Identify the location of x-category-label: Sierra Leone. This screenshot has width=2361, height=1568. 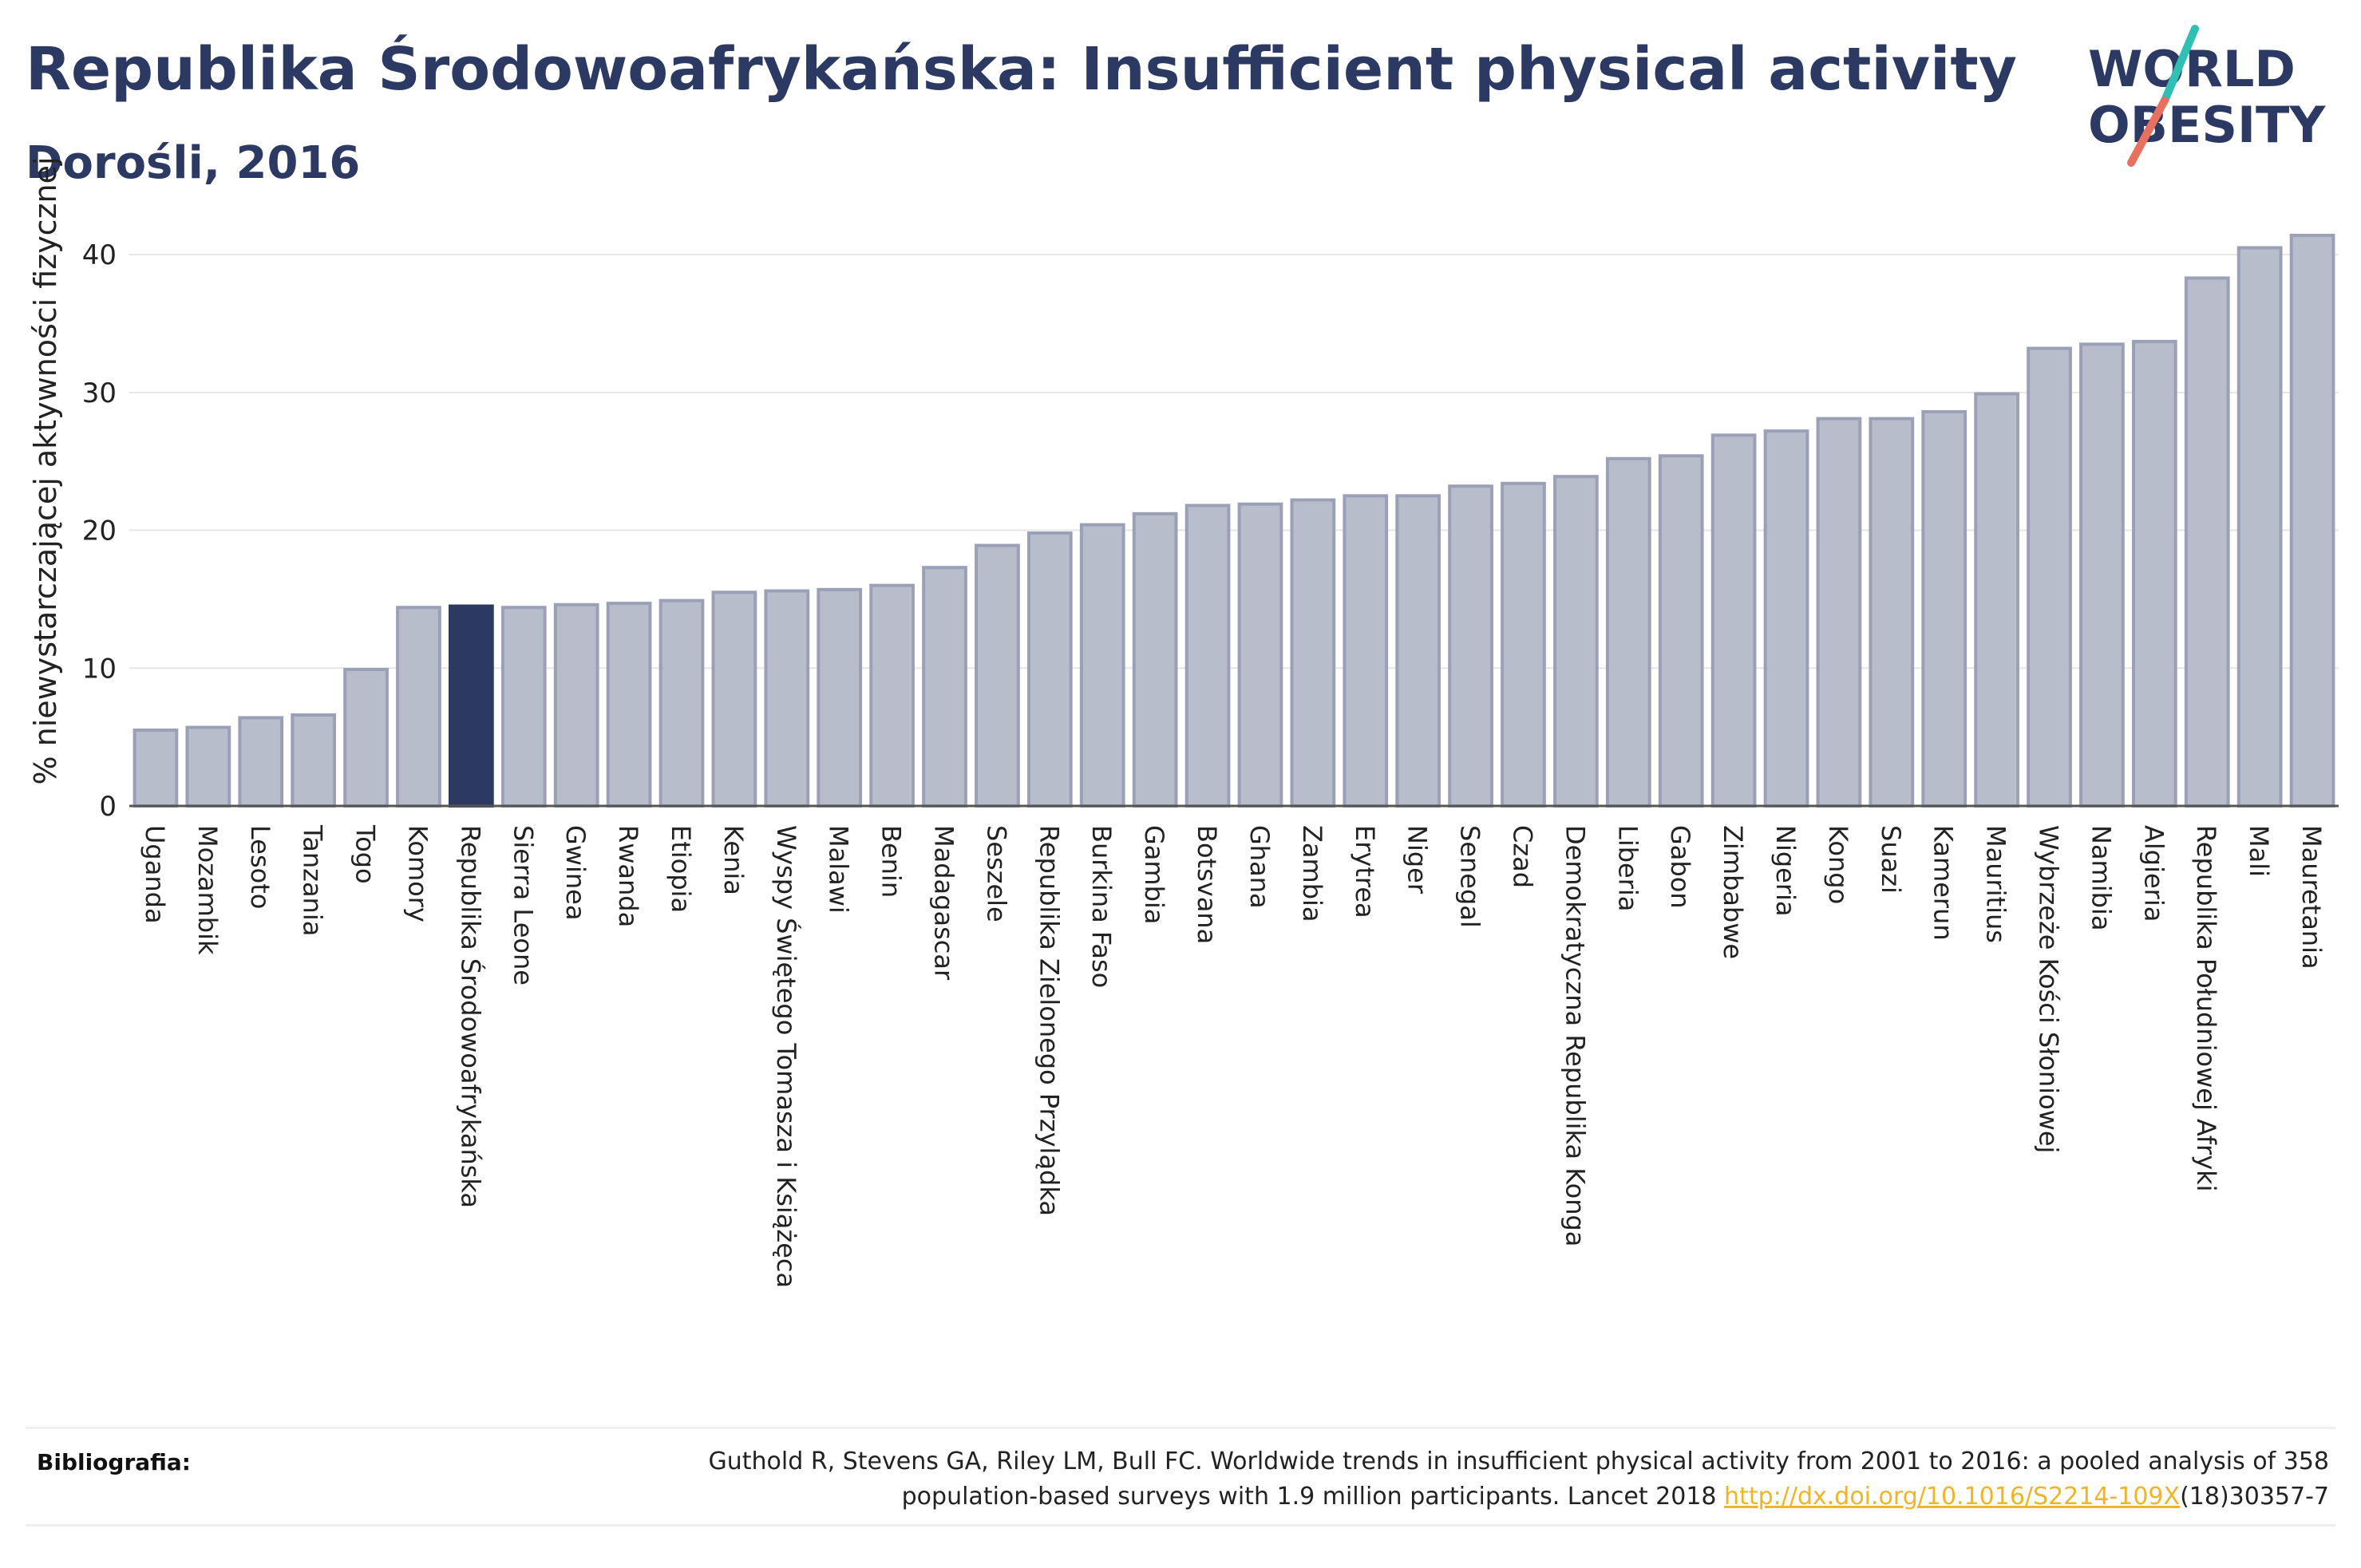
(523, 905).